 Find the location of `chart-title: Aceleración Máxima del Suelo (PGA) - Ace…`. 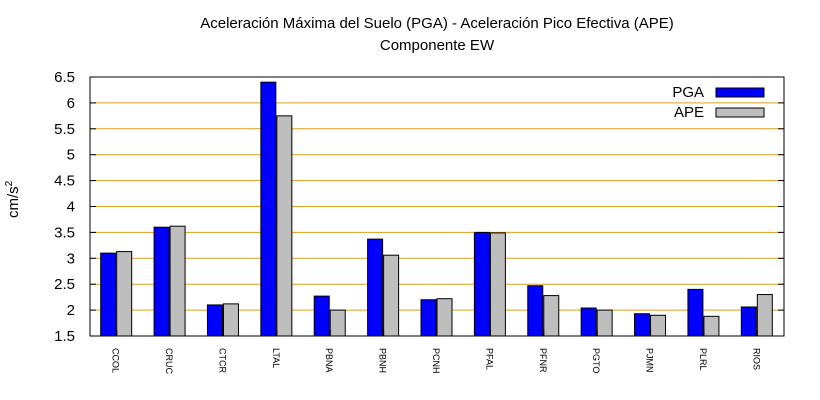

chart-title: Aceleración Máxima del Suelo (PGA) - Ace… is located at coordinates (437, 23).